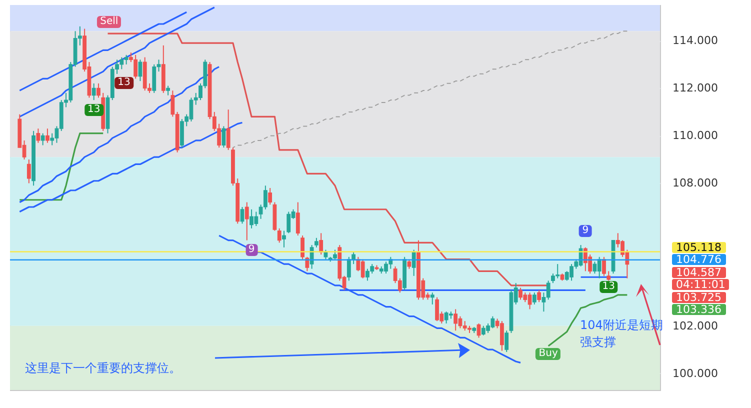 This screenshot has width=751, height=408. Describe the element at coordinates (695, 325) in the screenshot. I see `y-tick-label: 102.000` at that location.